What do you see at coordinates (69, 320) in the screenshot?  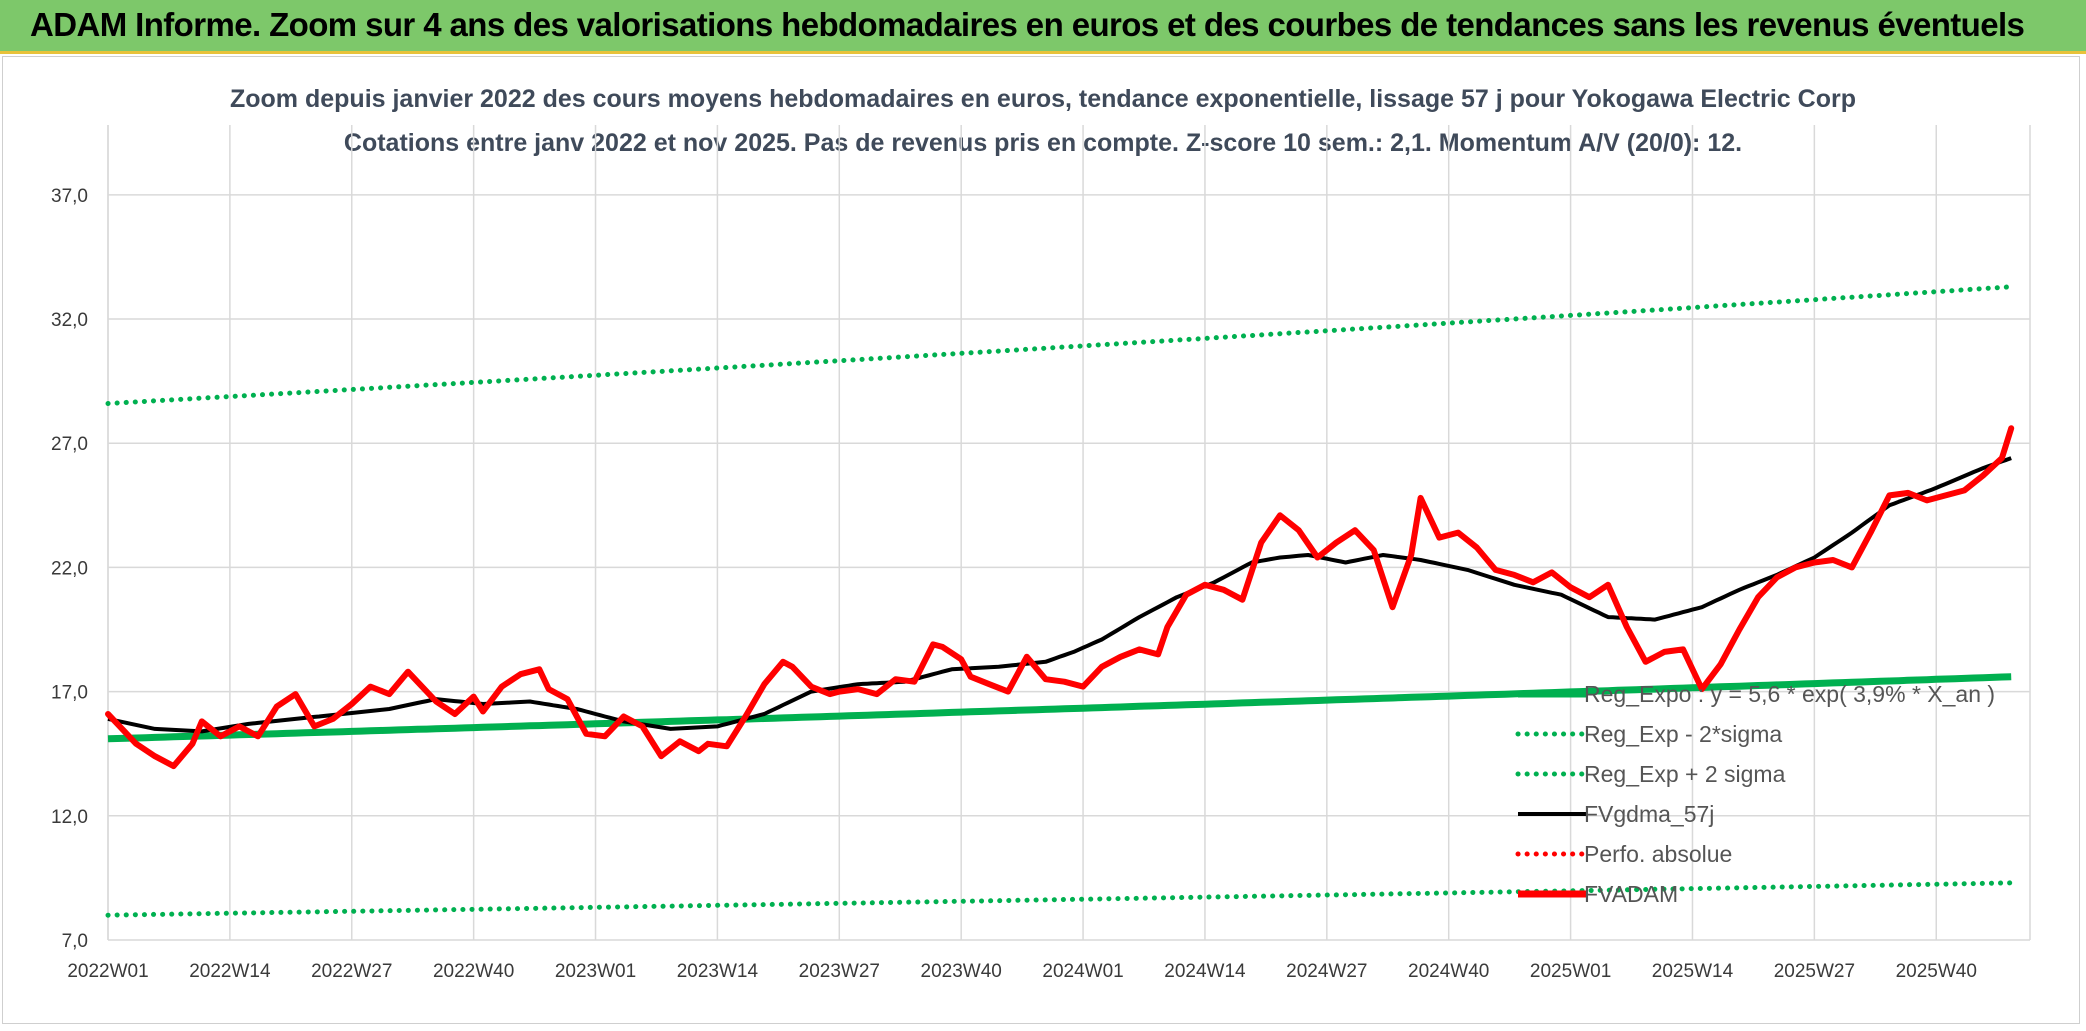 I see `y-tick-label: 32,0` at bounding box center [69, 320].